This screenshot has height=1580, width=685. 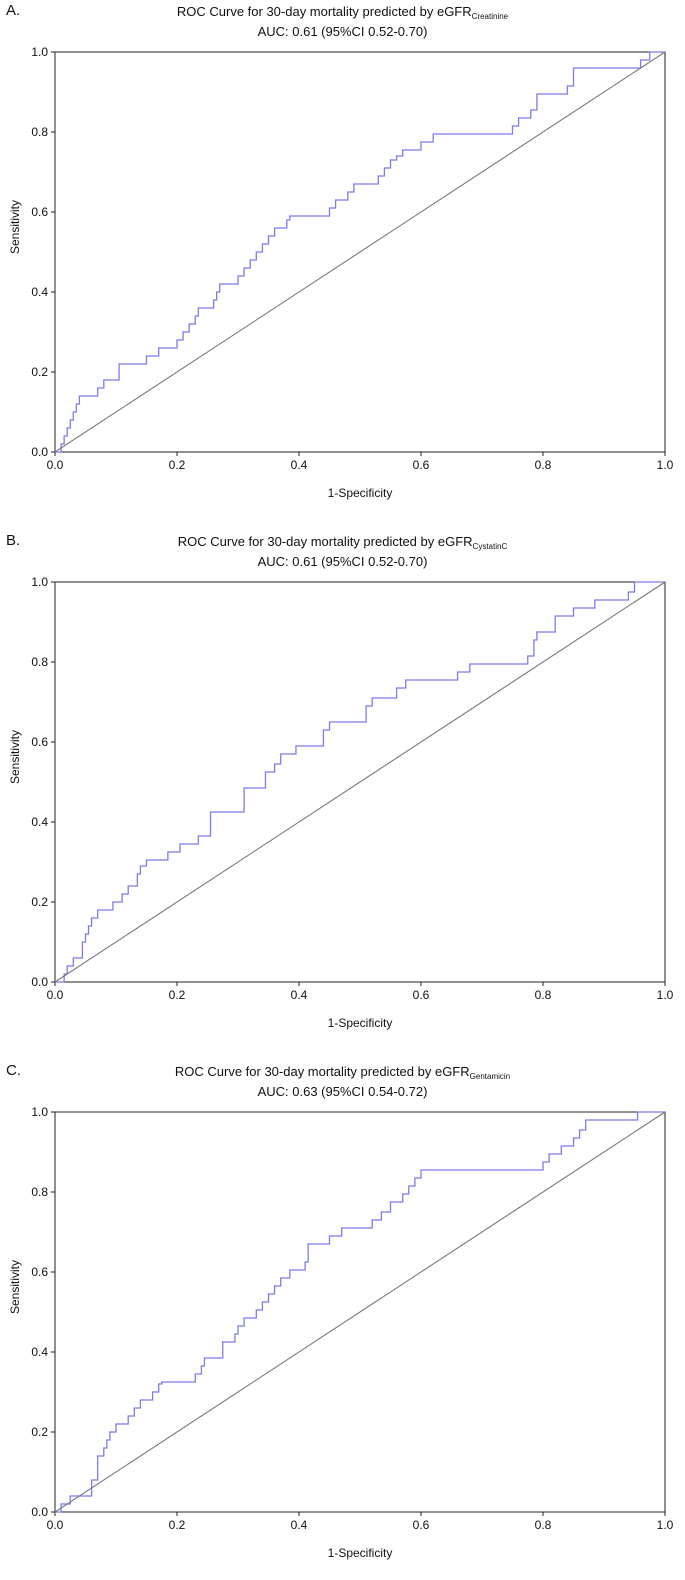 What do you see at coordinates (13, 10) in the screenshot?
I see `panel-label: A.` at bounding box center [13, 10].